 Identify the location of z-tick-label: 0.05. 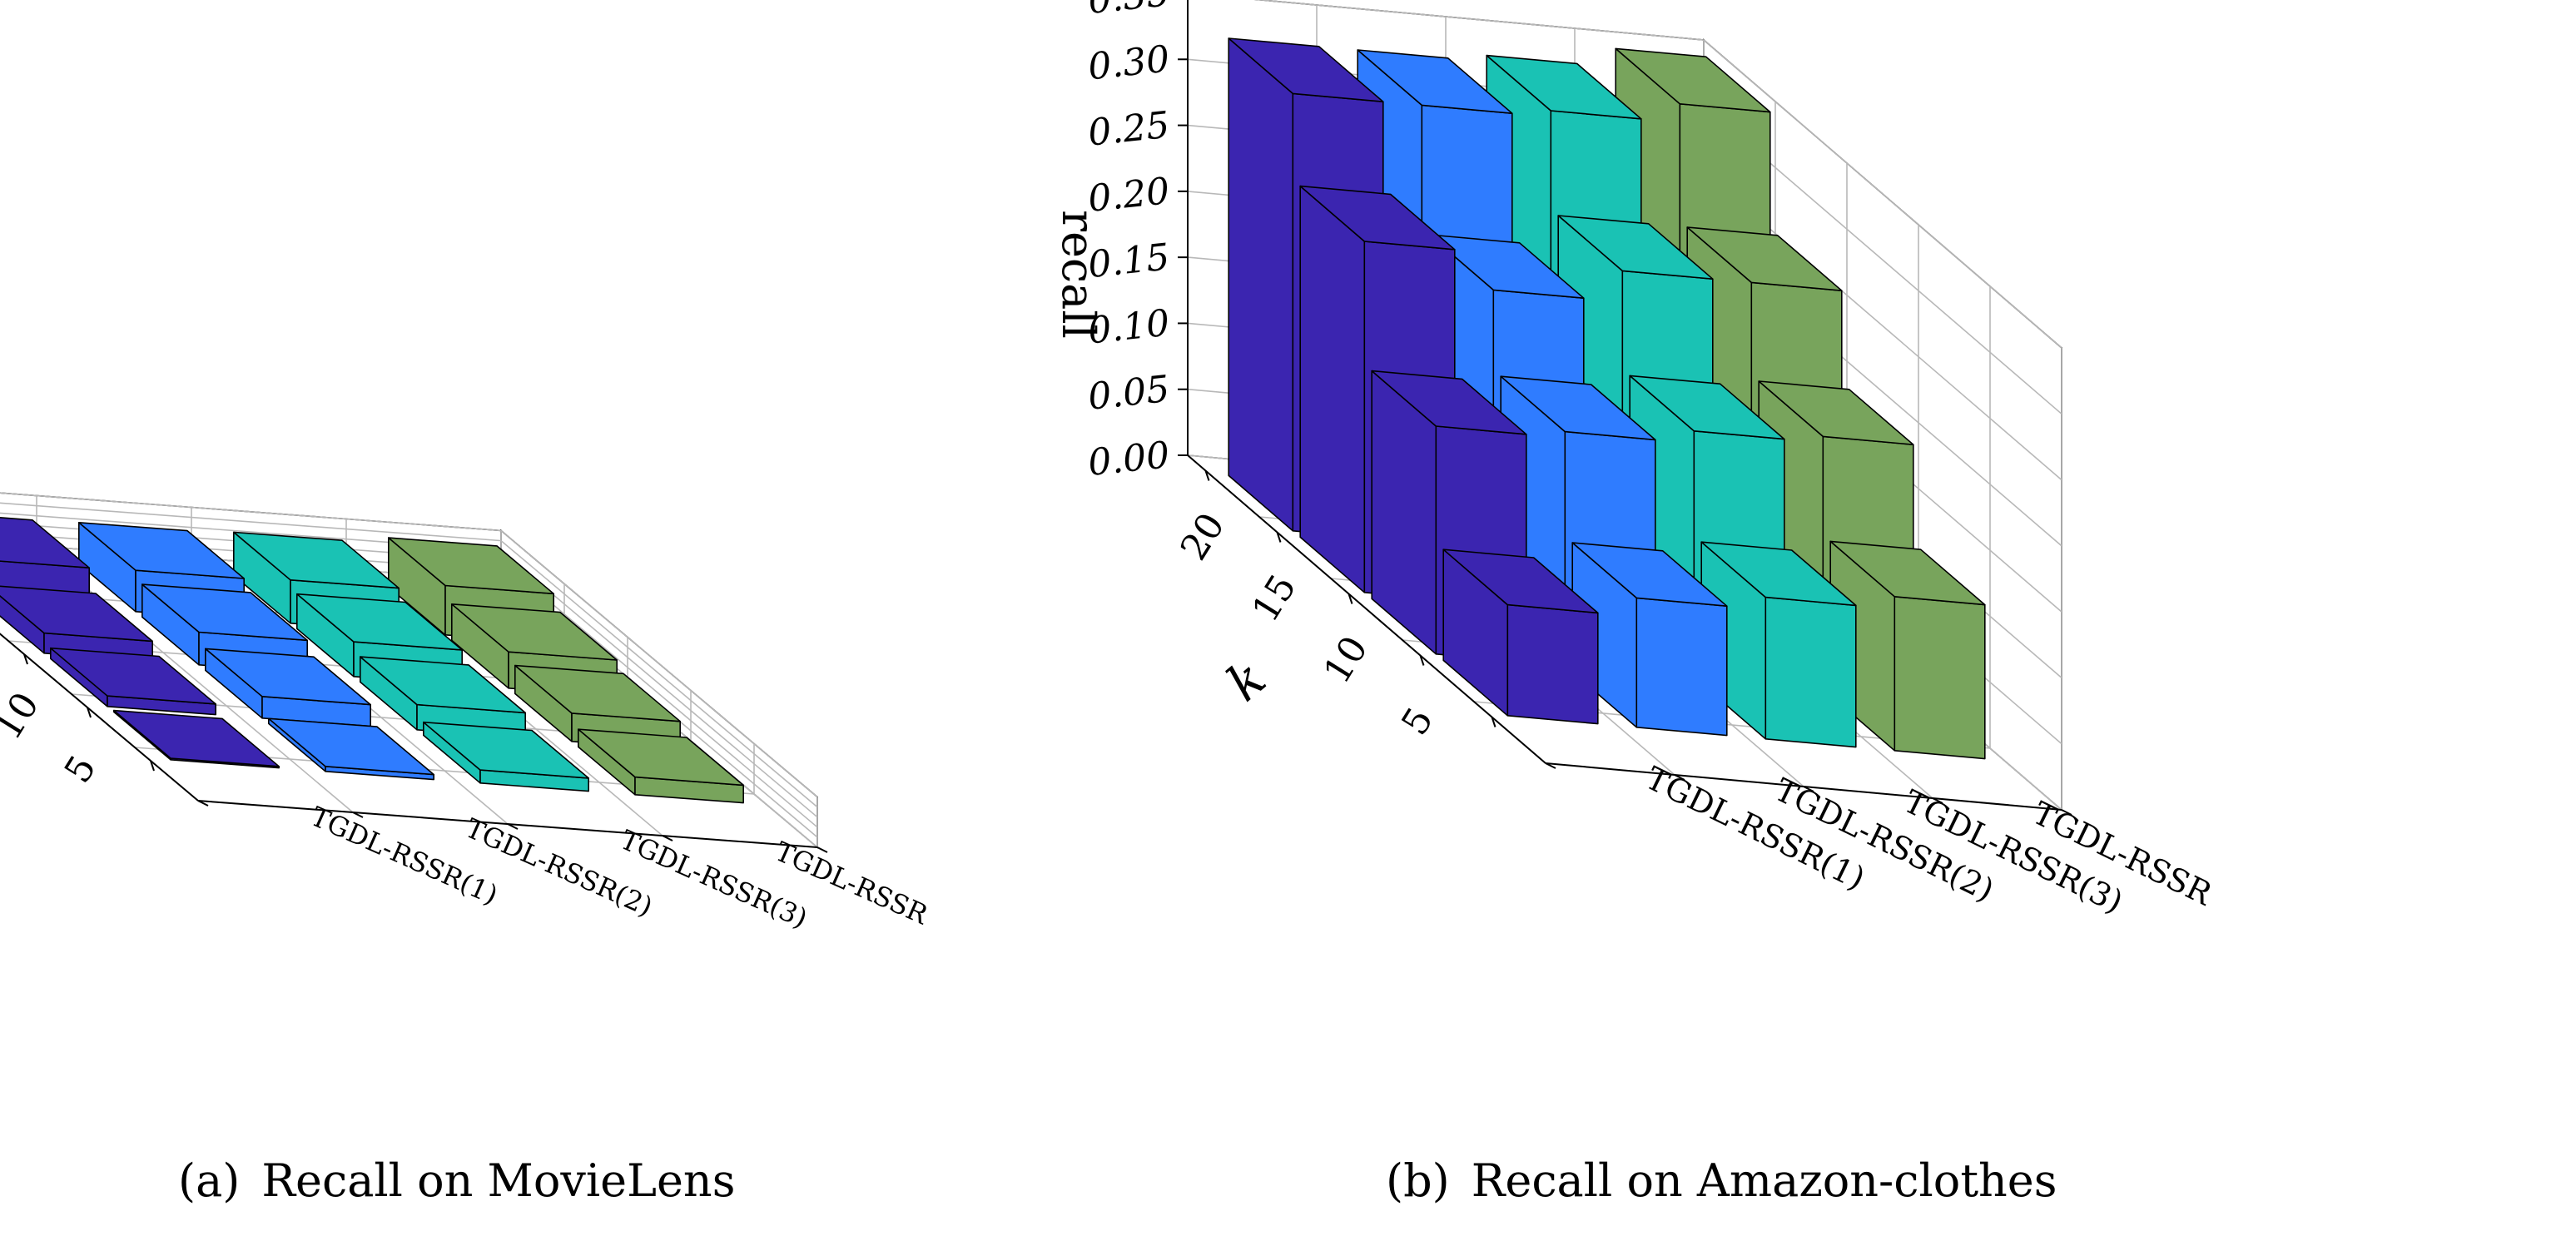
(1129, 393).